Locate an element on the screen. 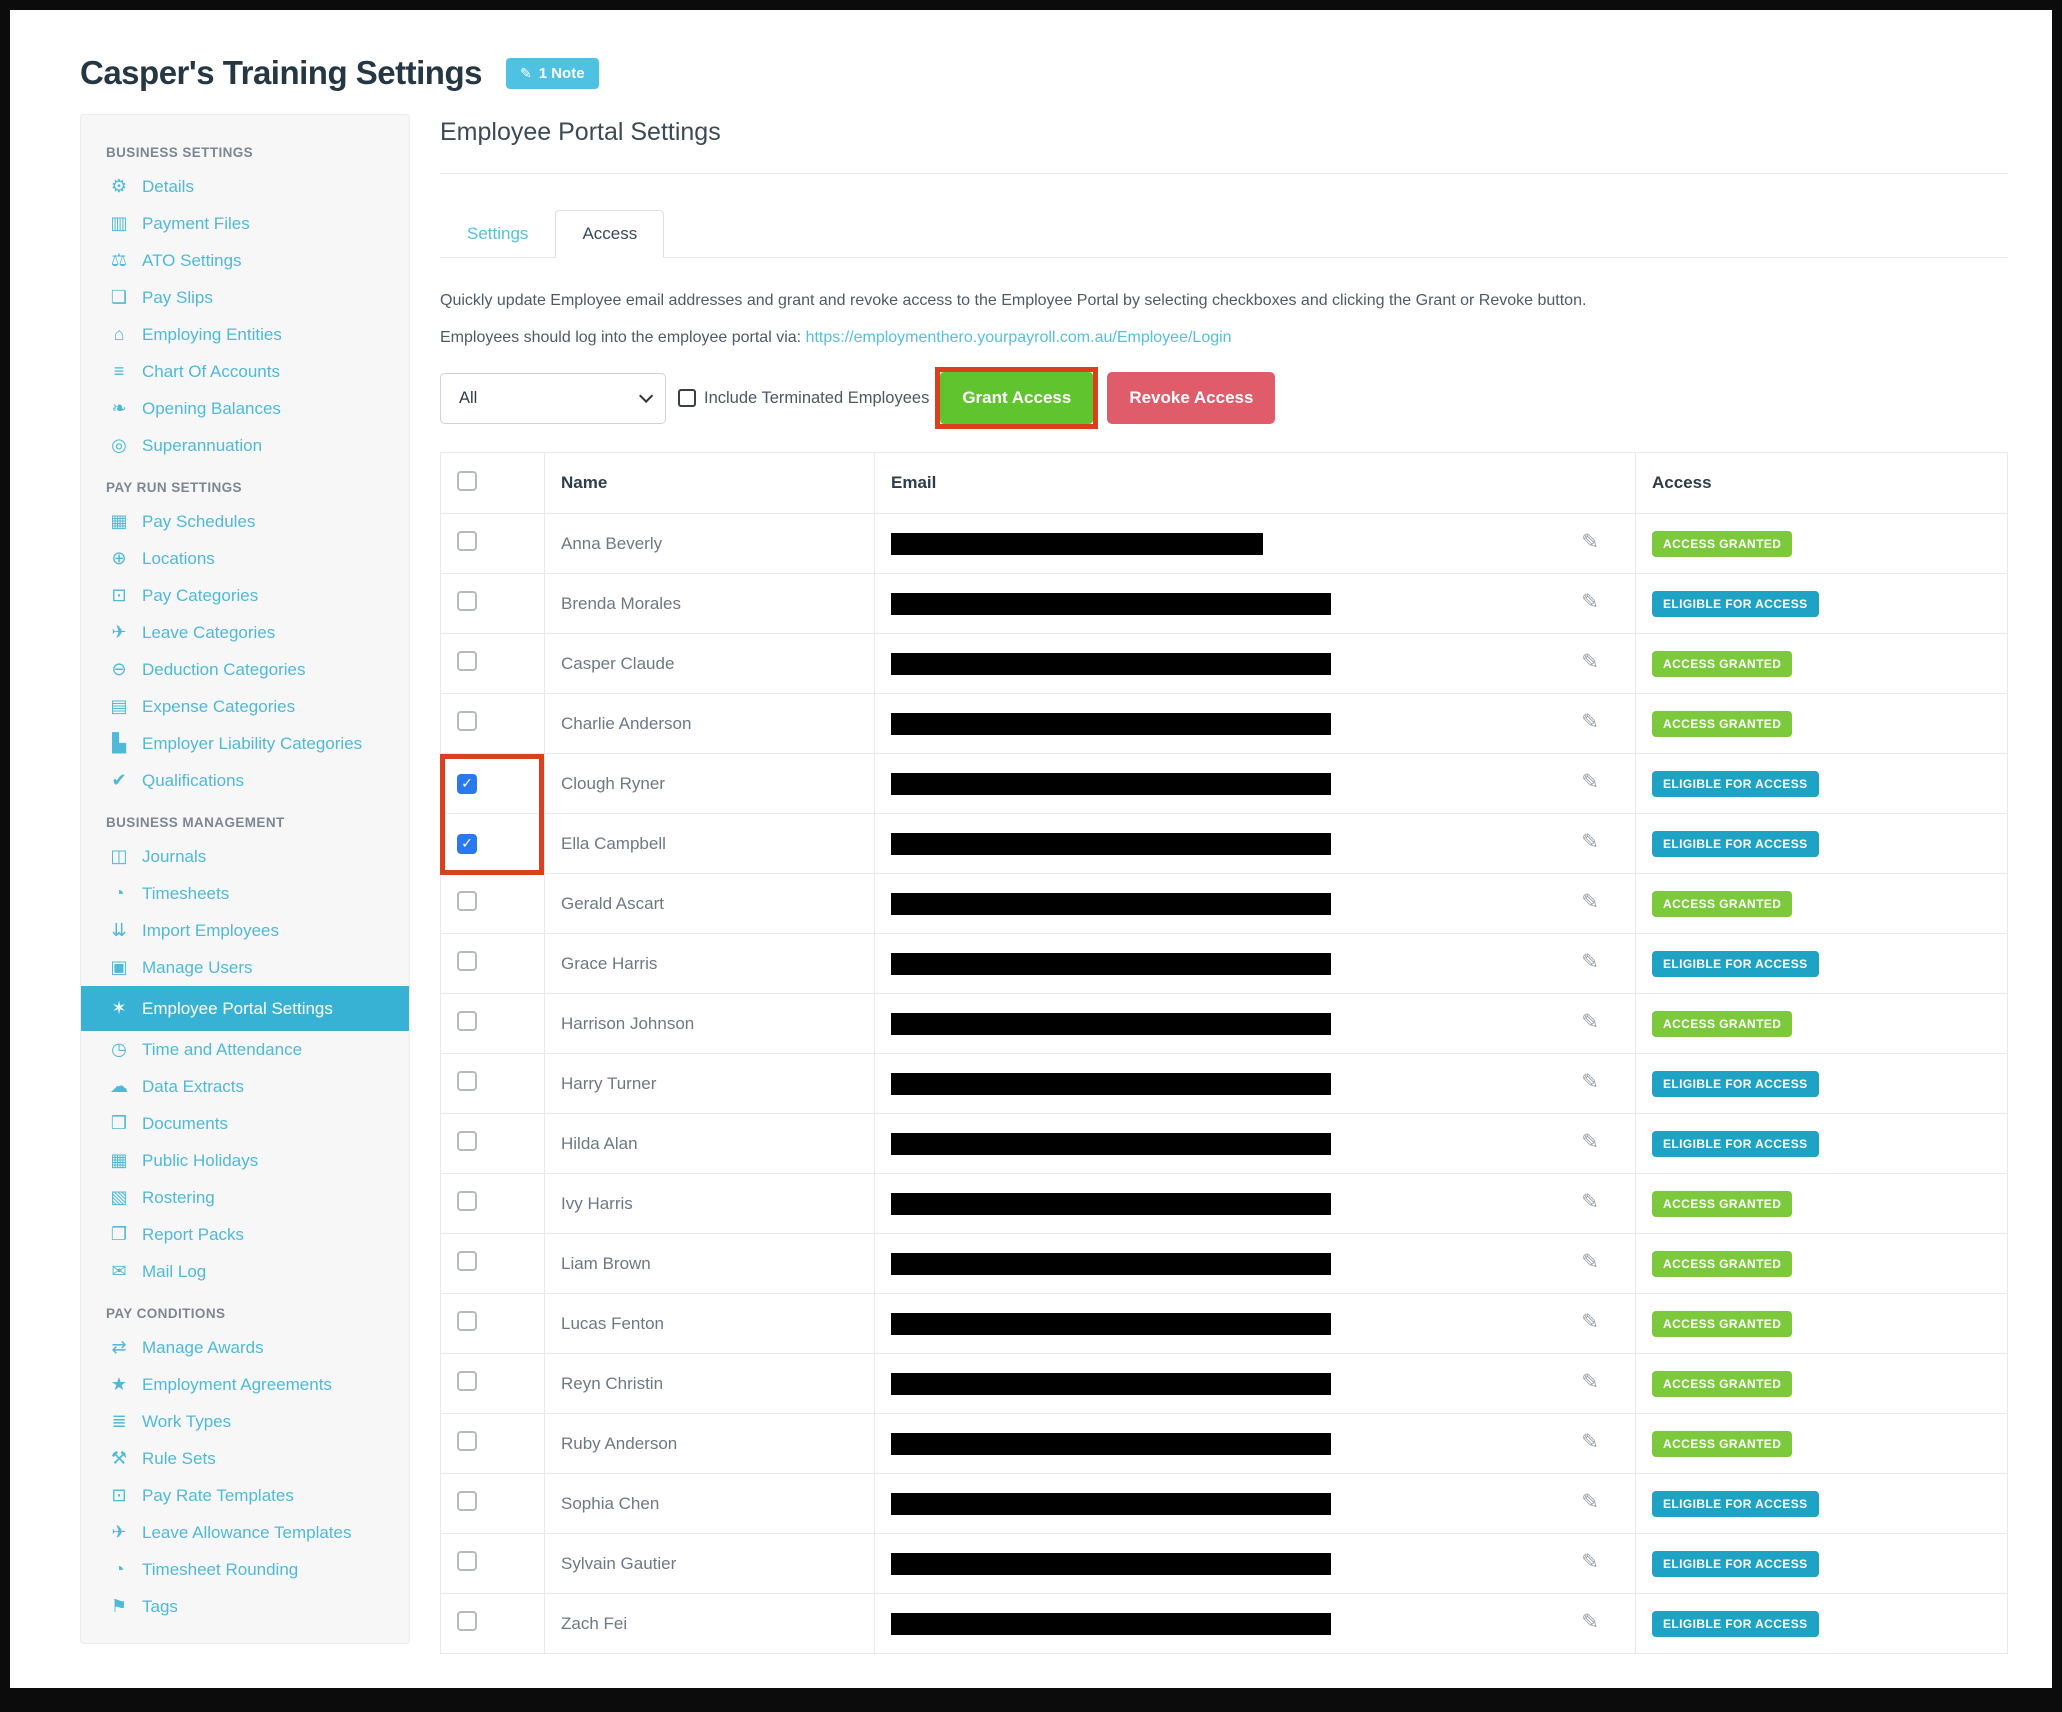  sidebar-item-pay-categories: ⊡ Pay Categories is located at coordinates (245, 595).